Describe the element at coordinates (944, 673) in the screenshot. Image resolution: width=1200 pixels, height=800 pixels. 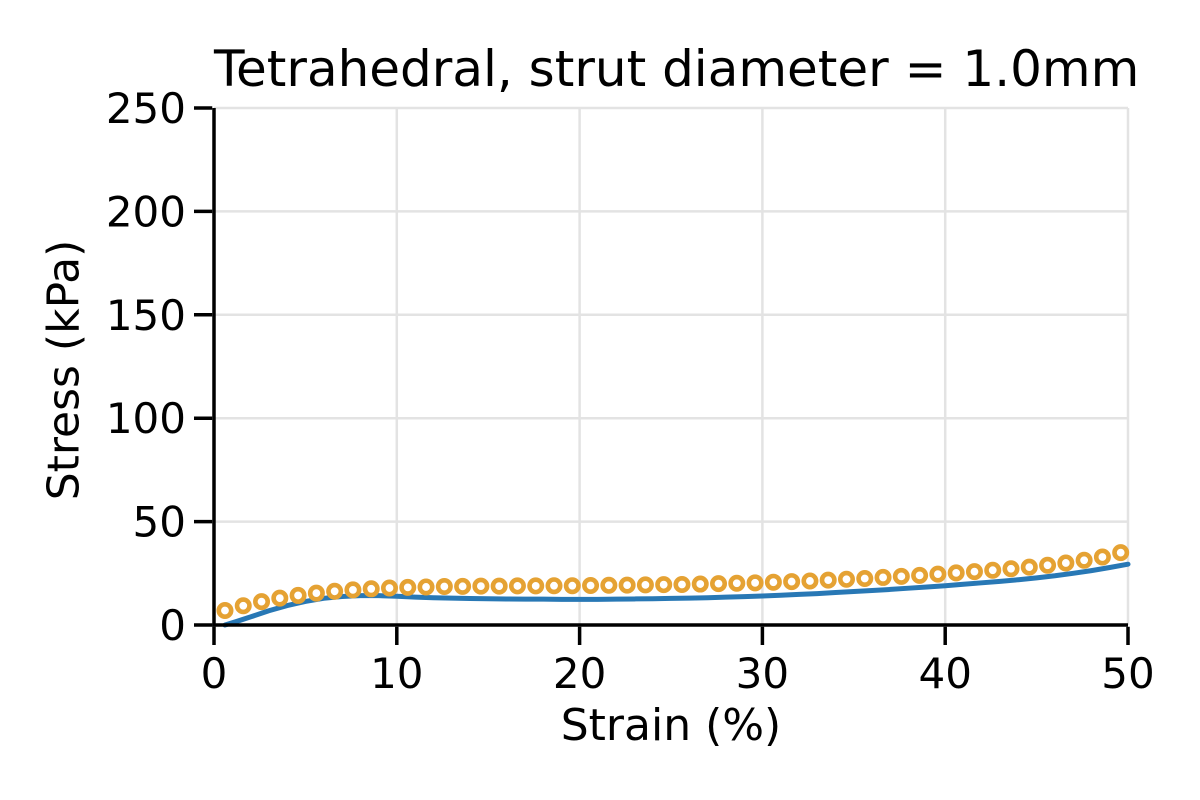
I see `x-tick-label: 40` at that location.